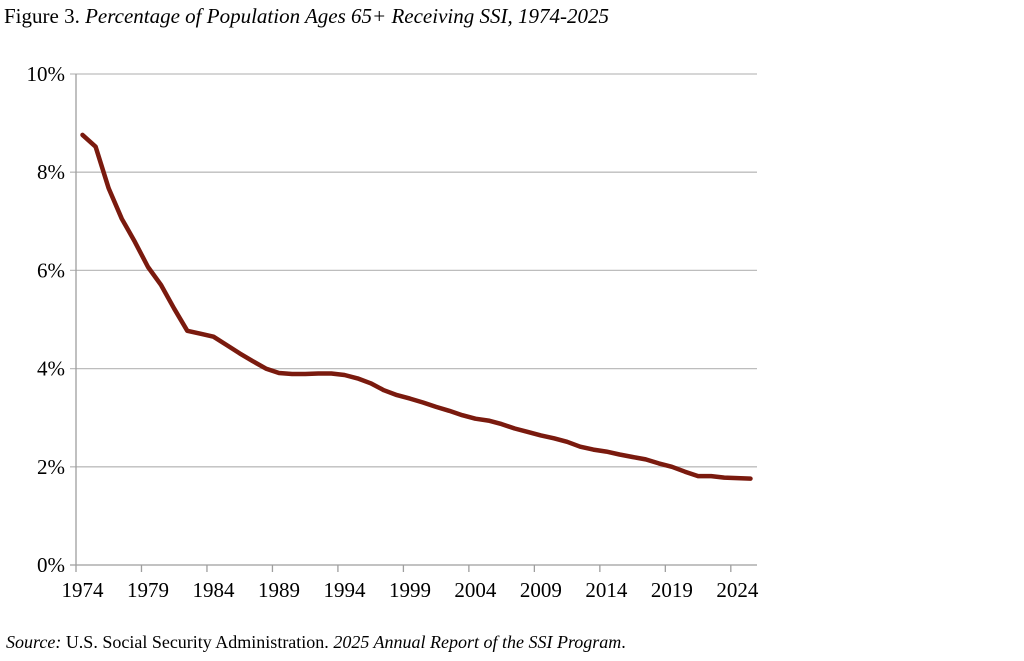 The width and height of the screenshot is (1024, 661). I want to click on x-tick-label: 2004, so click(475, 590).